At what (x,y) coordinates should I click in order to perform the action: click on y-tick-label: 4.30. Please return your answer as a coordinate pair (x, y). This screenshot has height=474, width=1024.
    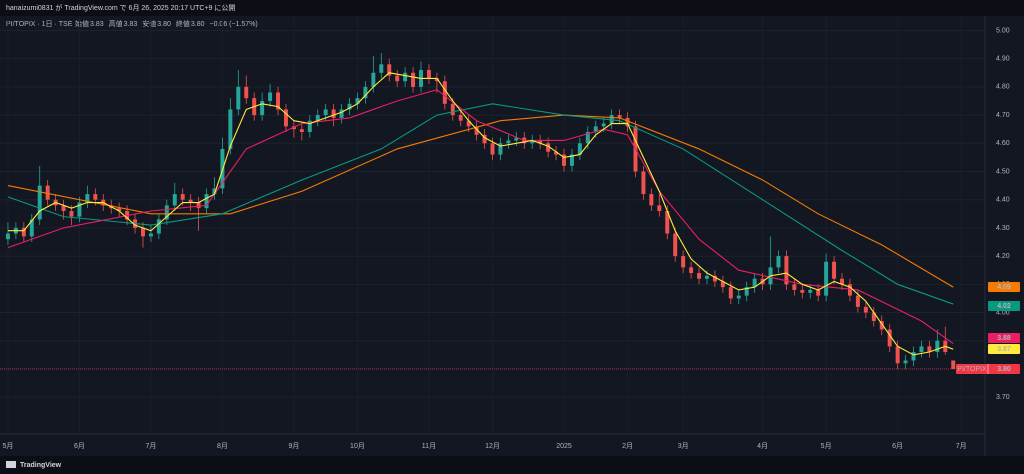
    Looking at the image, I should click on (1003, 228).